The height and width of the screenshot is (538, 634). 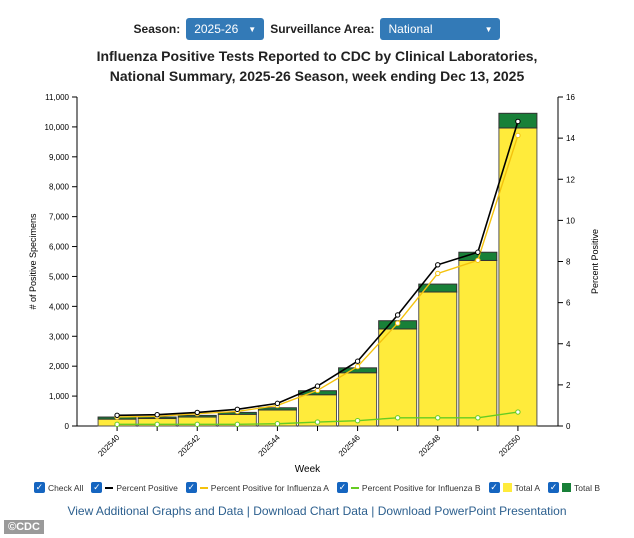 What do you see at coordinates (59, 217) in the screenshot?
I see `y-tick-label: 7,000` at bounding box center [59, 217].